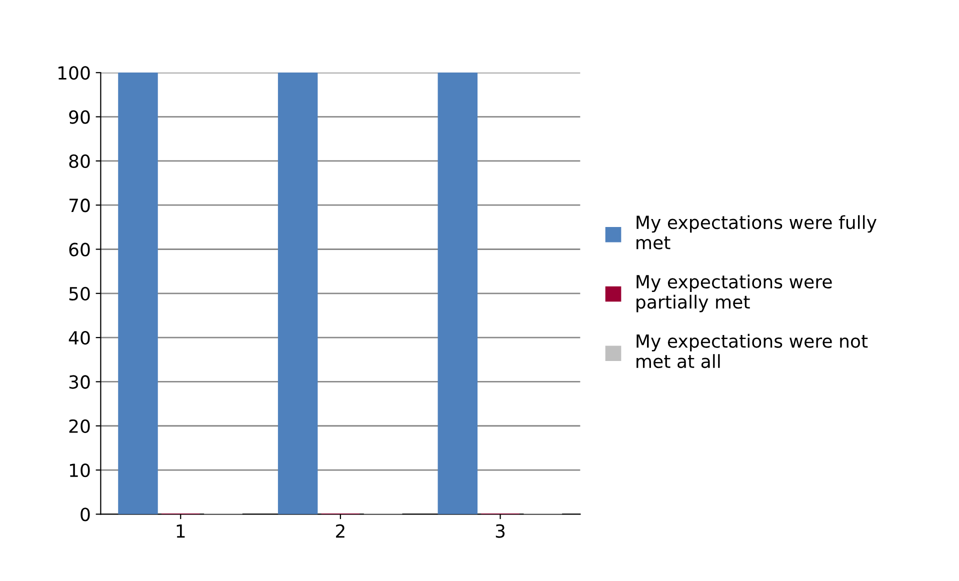 The height and width of the screenshot is (581, 959). What do you see at coordinates (79, 249) in the screenshot?
I see `y-tick-label: 60` at bounding box center [79, 249].